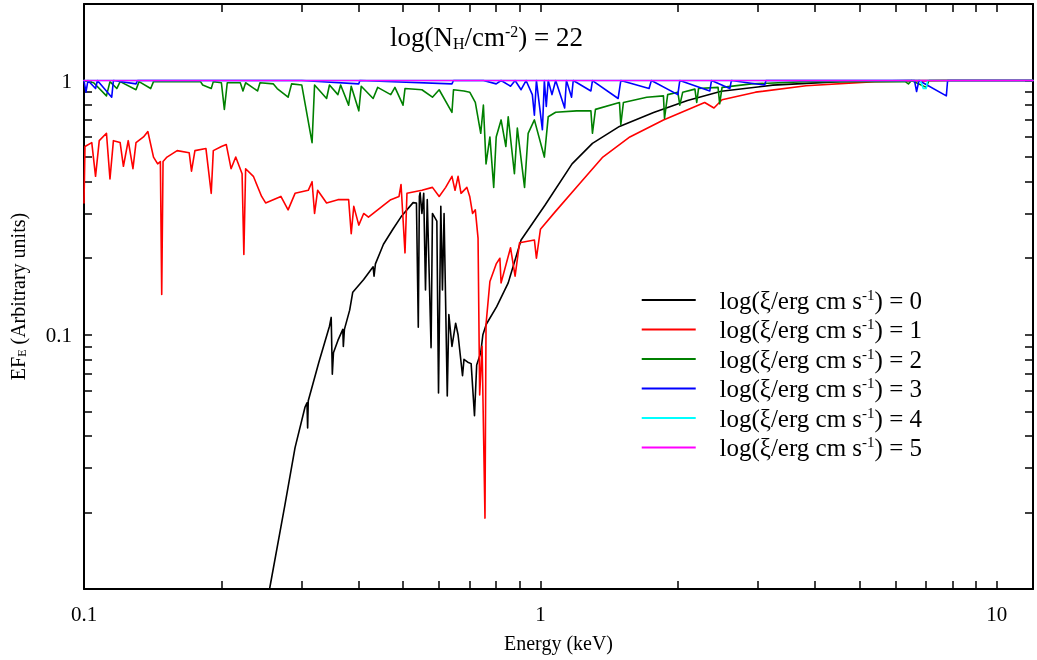 The height and width of the screenshot is (660, 1037). I want to click on x-tick-label: 10, so click(997, 613).